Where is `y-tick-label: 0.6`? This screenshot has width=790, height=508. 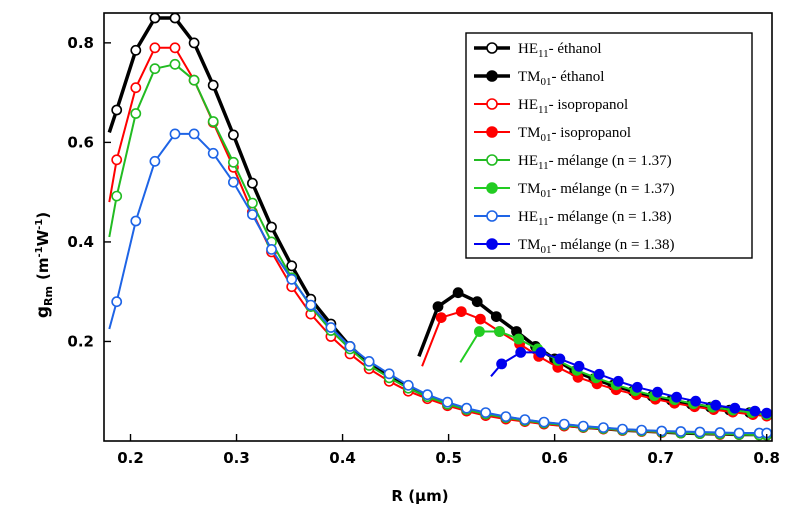 y-tick-label: 0.6 is located at coordinates (80, 142).